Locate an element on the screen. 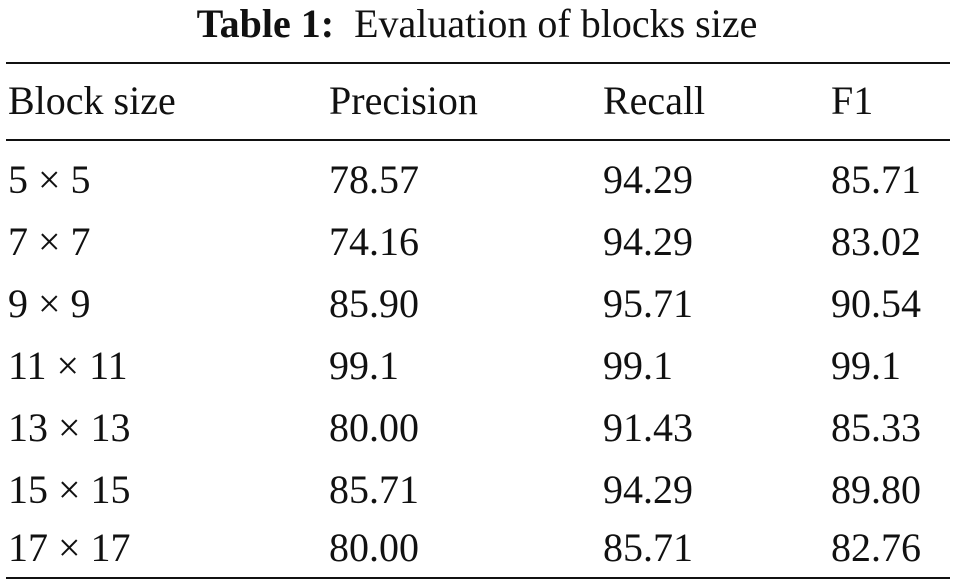  column-header-f1: F1 is located at coordinates (852, 100).